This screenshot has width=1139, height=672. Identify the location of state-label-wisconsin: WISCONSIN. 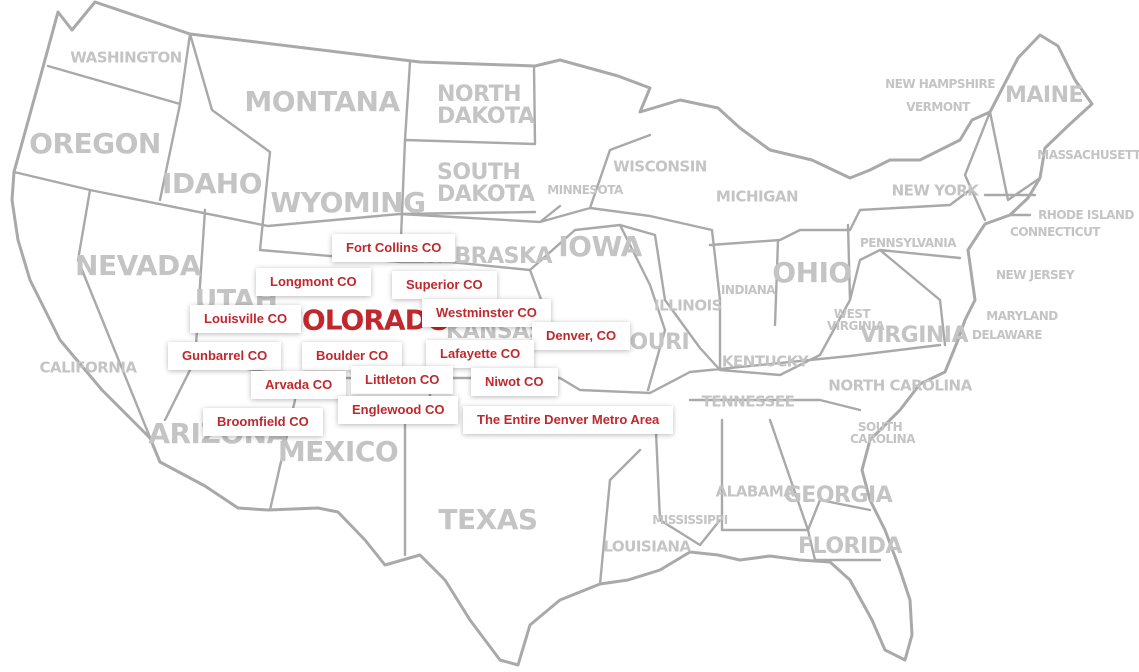
(660, 166).